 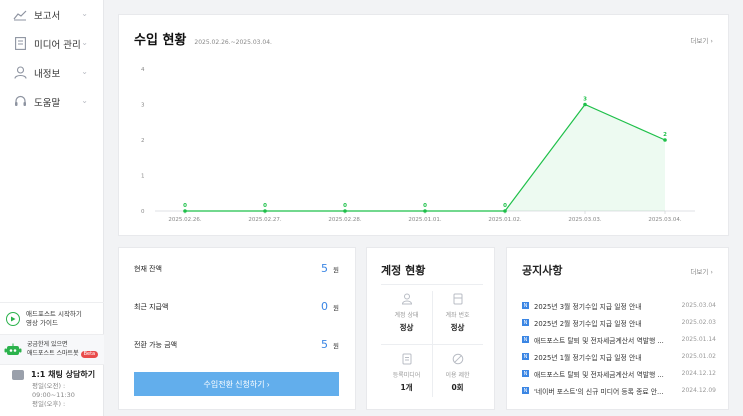 I want to click on list-item: N 2025년 1월 정기수입 지급 일정 안내 2025.01.02, so click(x=619, y=356).